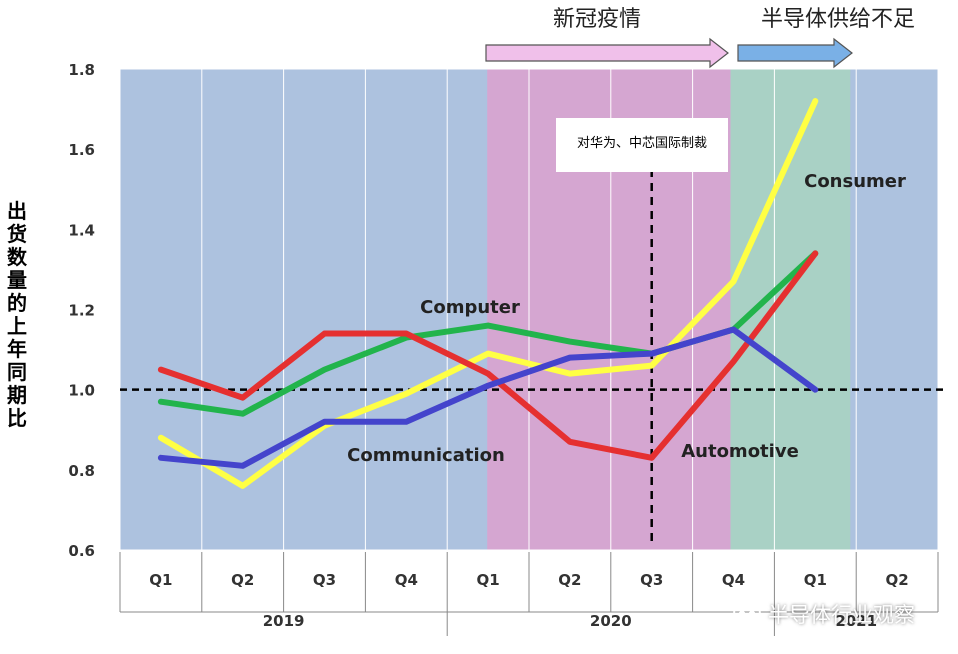 This screenshot has width=958, height=654. Describe the element at coordinates (747, 614) in the screenshot. I see `wechat-logo-icon` at that location.